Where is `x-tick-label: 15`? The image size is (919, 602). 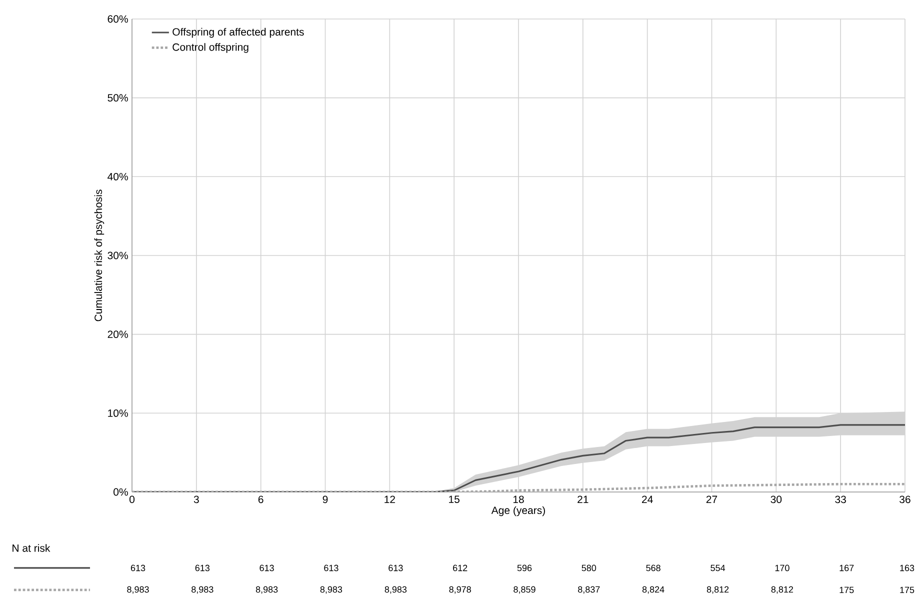
x-tick-label: 15 is located at coordinates (454, 500).